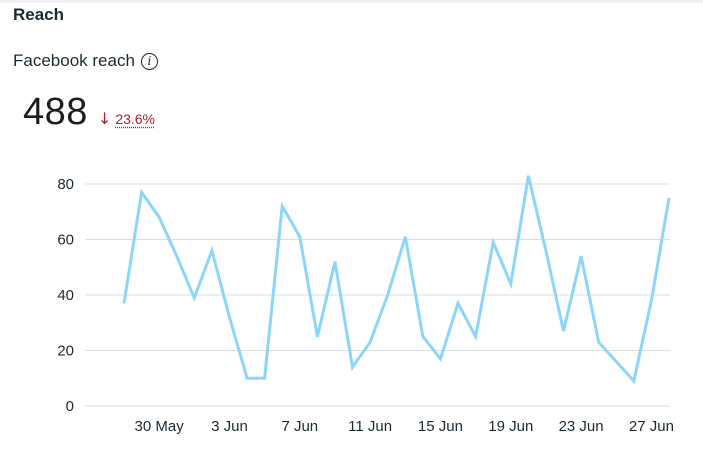  Describe the element at coordinates (651, 426) in the screenshot. I see `x-tick-label: 27 Jun` at that location.